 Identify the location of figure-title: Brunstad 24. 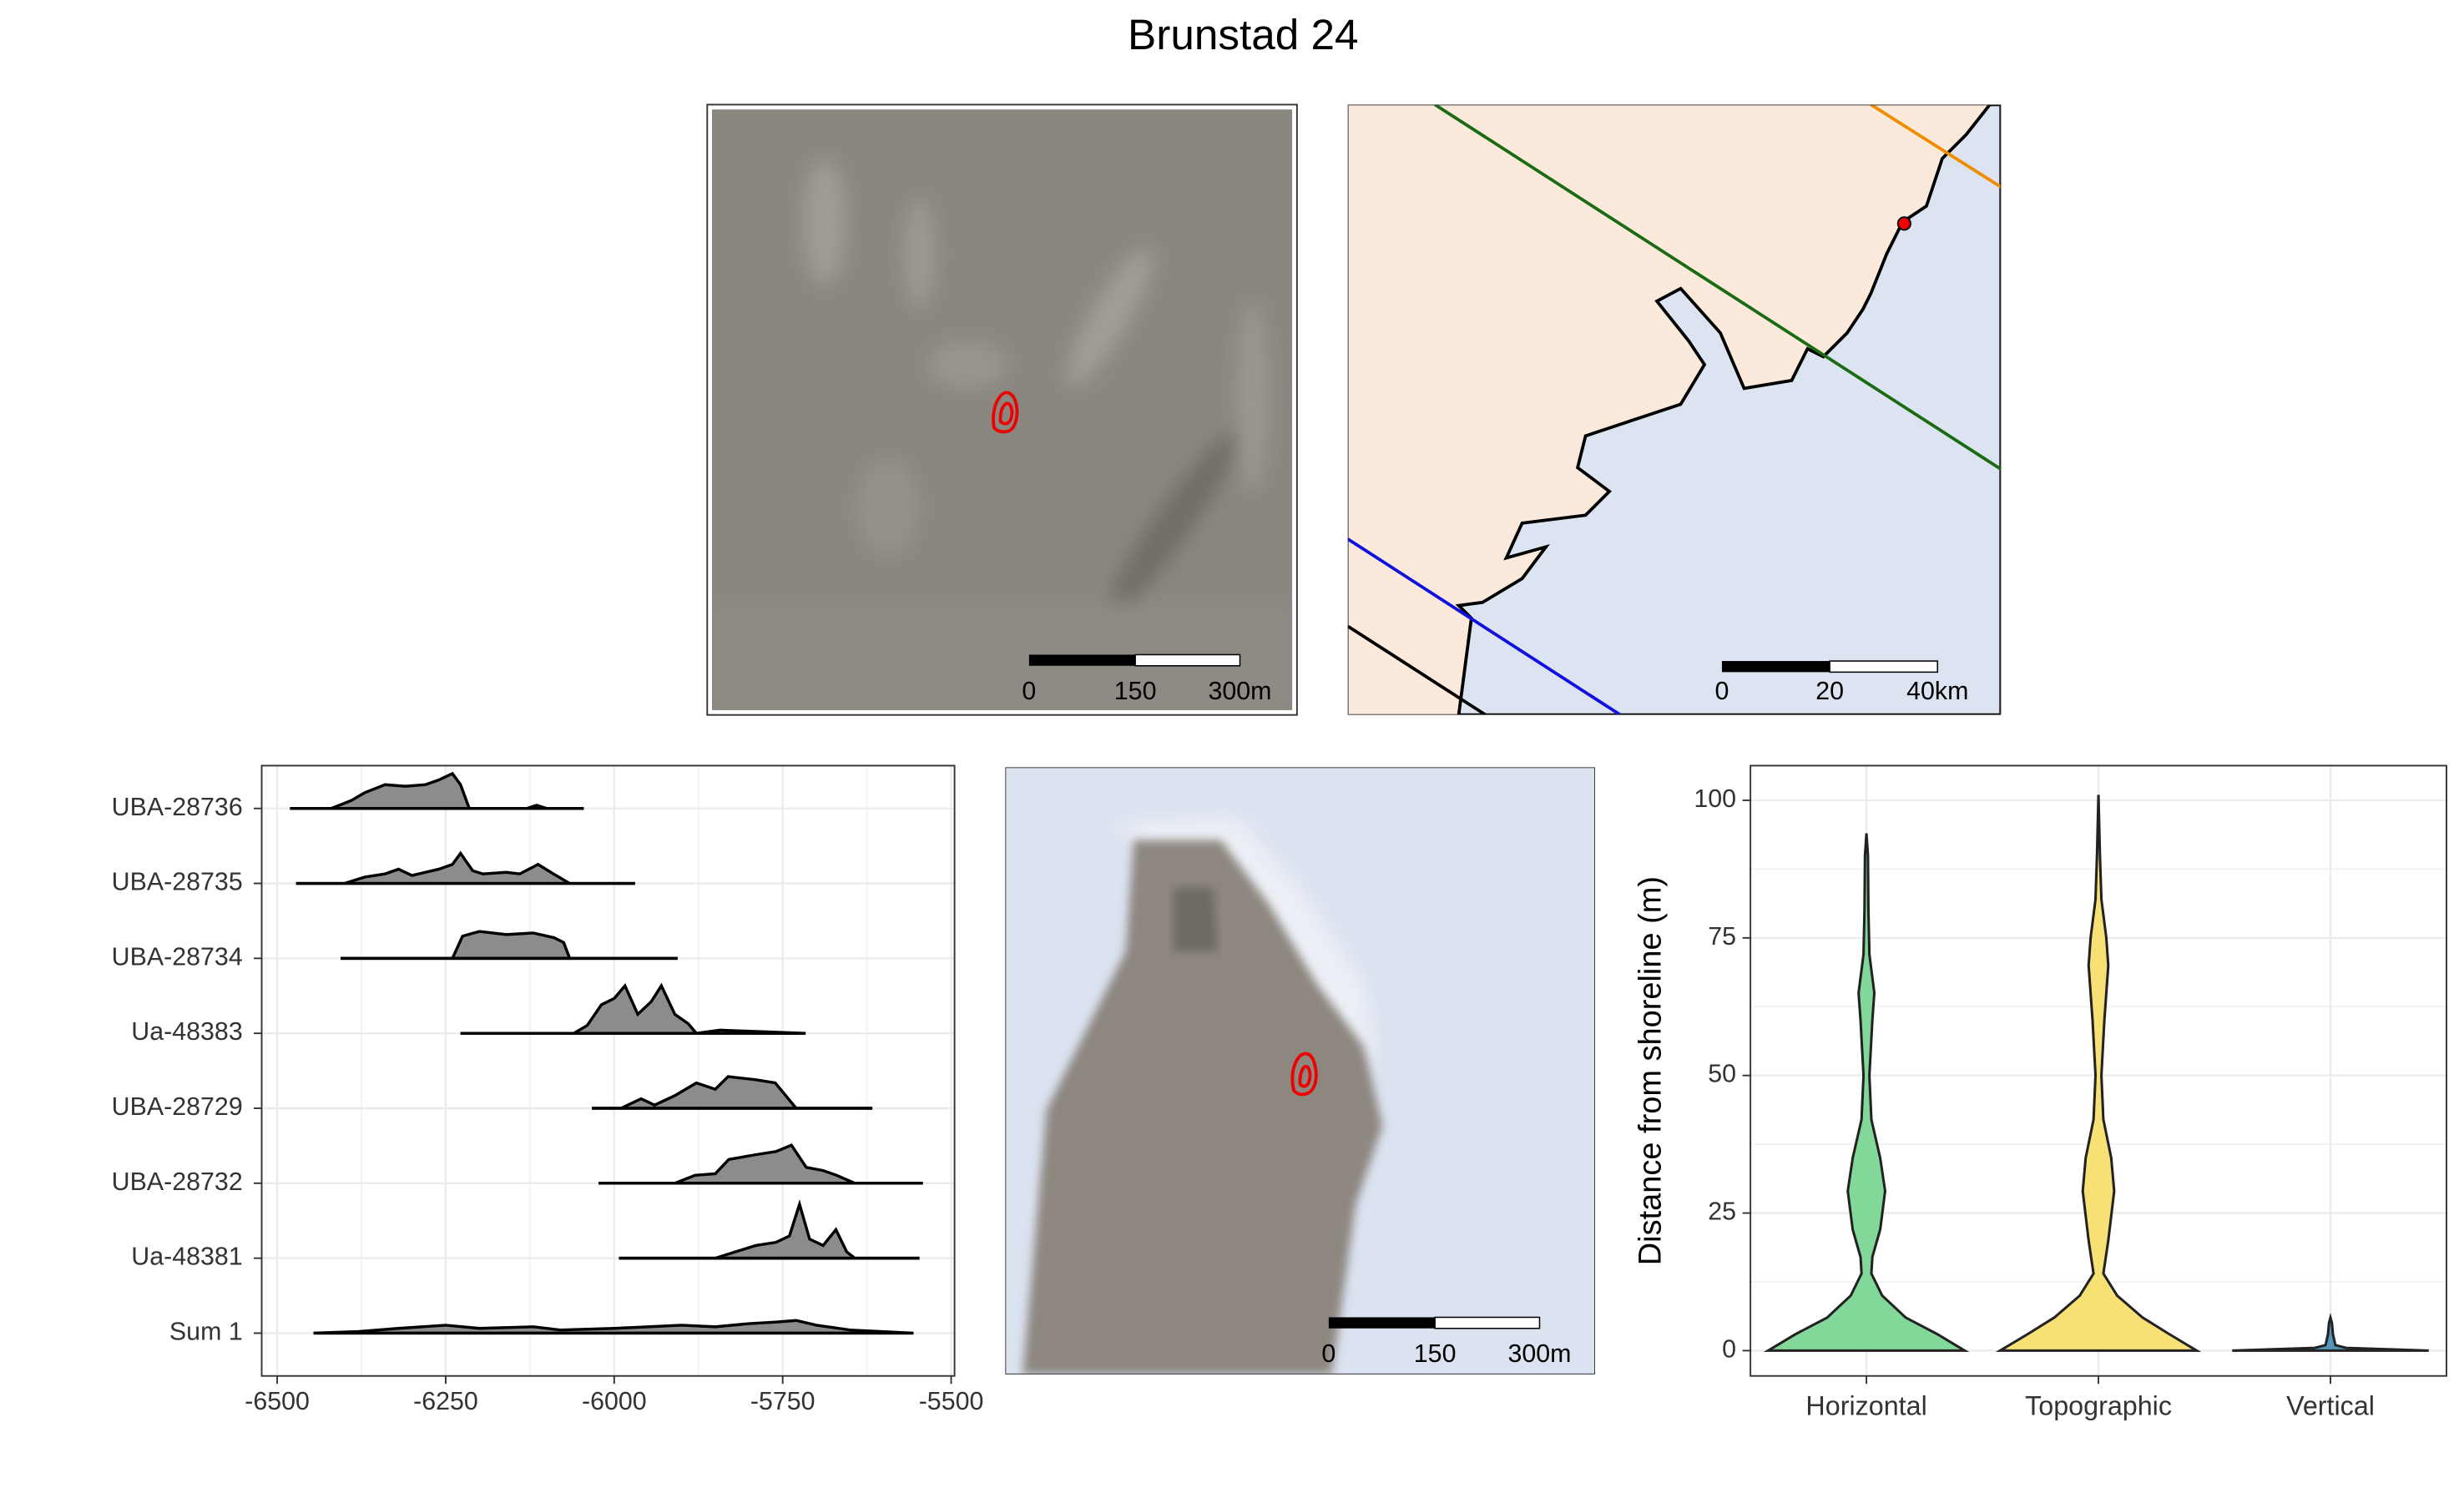
(1243, 34).